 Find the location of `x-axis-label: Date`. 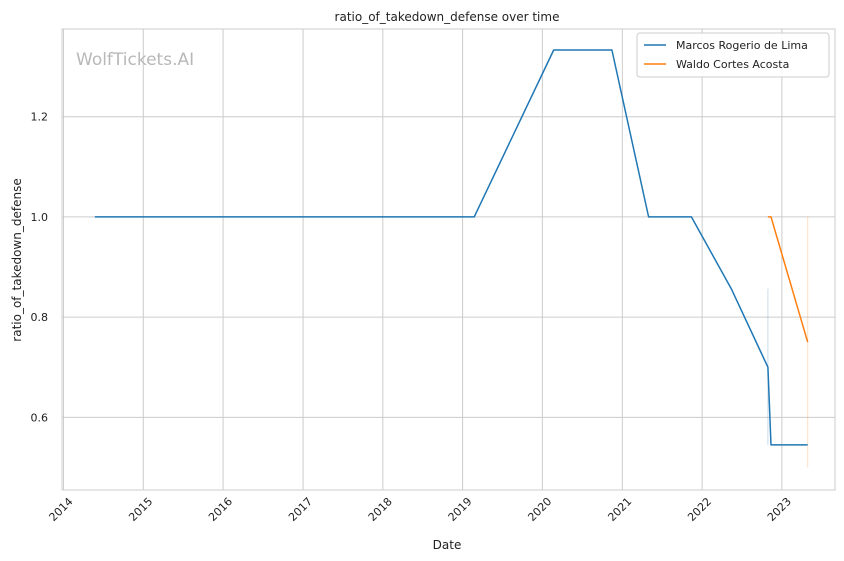

x-axis-label: Date is located at coordinates (447, 545).